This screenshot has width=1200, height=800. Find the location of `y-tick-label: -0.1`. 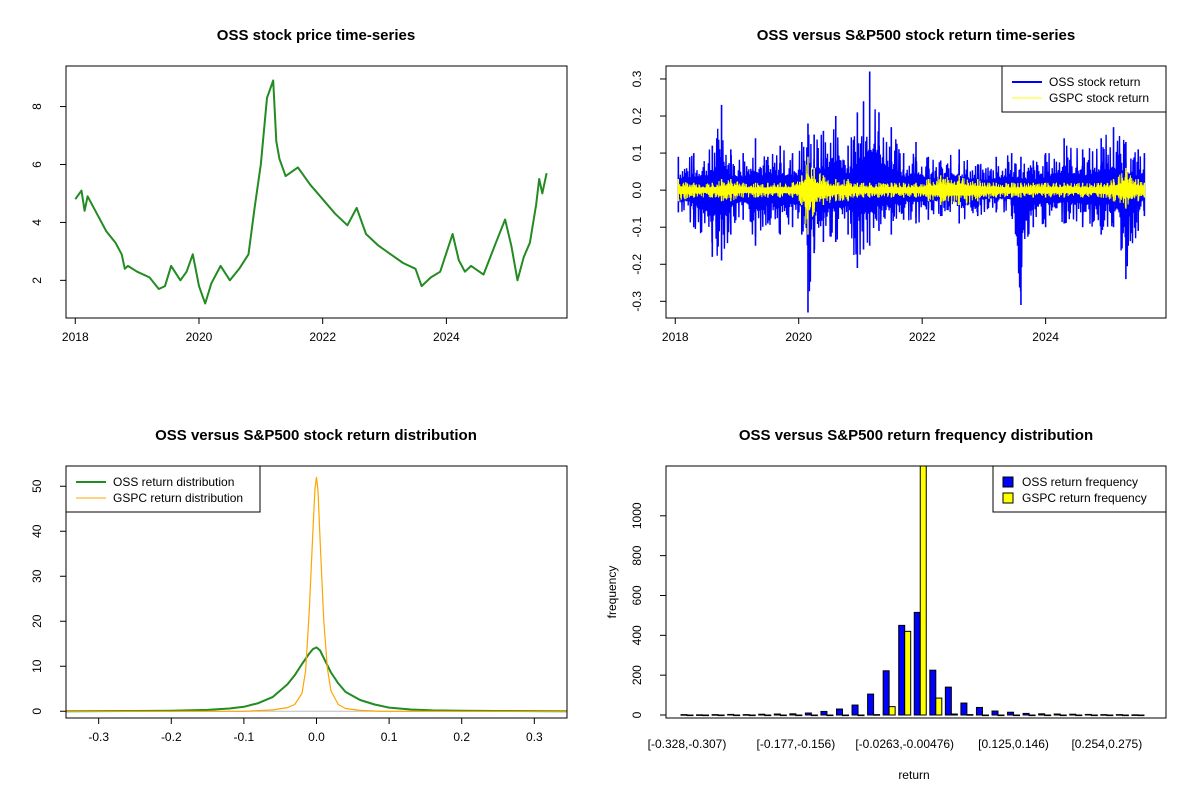

y-tick-label: -0.1 is located at coordinates (637, 227).